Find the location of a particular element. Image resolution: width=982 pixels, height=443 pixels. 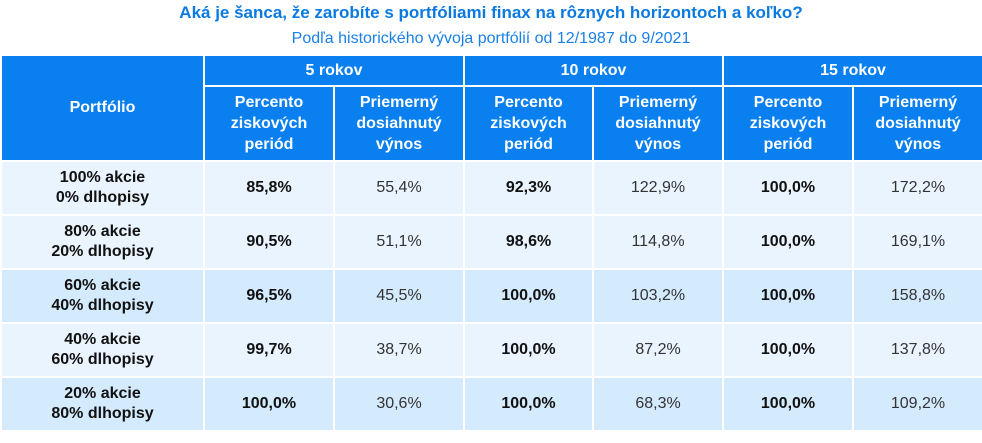

avg-cell: 30,6% is located at coordinates (399, 404).